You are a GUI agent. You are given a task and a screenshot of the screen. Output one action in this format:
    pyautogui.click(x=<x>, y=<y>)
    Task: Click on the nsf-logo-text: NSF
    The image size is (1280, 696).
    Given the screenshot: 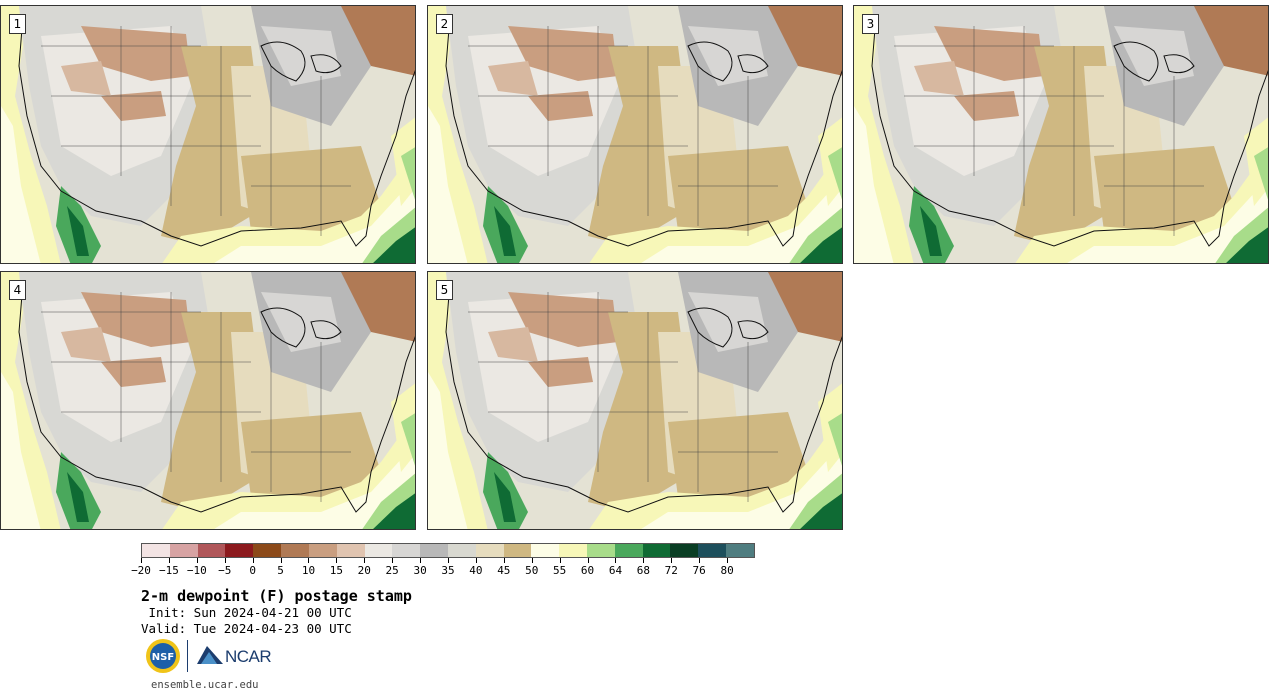 What is the action you would take?
    pyautogui.click(x=163, y=657)
    